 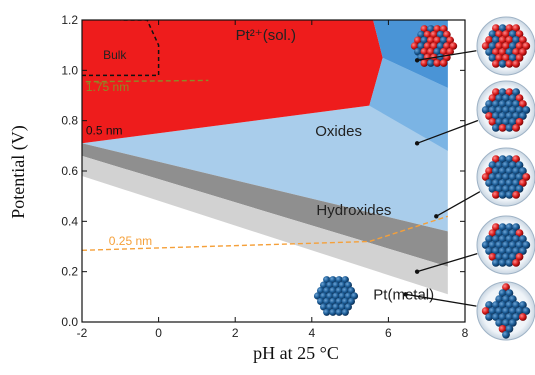 I want to click on size-label-0-5-nm: 0.5 nm, so click(x=104, y=131).